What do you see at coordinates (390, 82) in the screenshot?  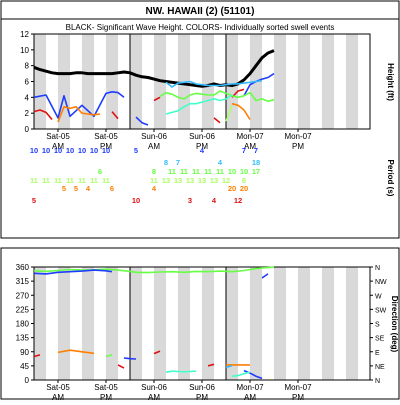 I see `height-y-axis-label: Height (ft)` at bounding box center [390, 82].